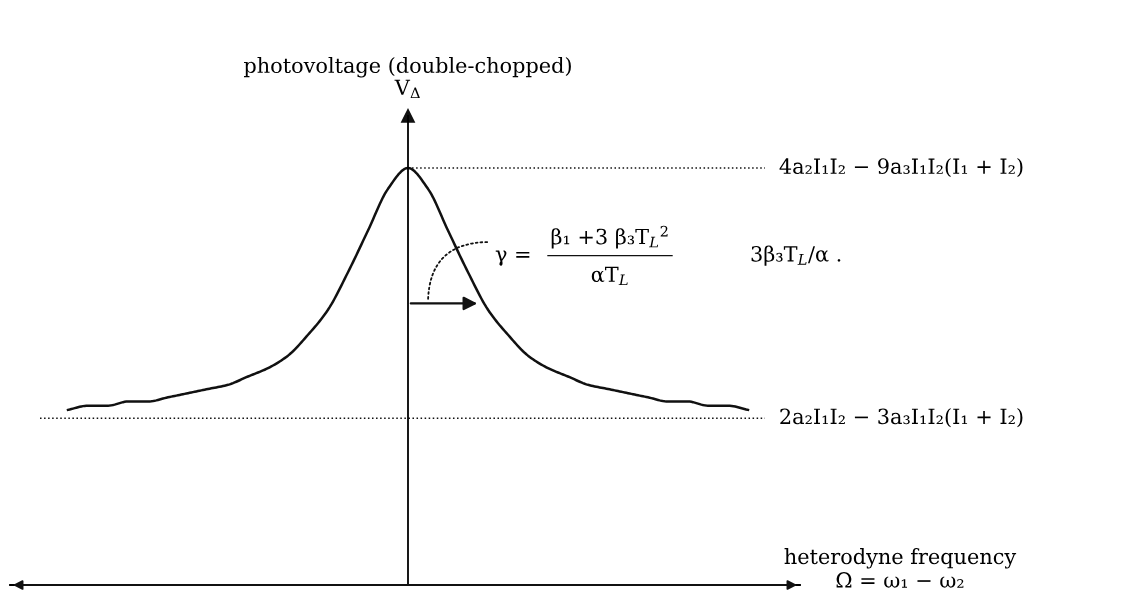  What do you see at coordinates (901, 167) in the screenshot?
I see `ref-line-label: 4a₂I₁I₂ − 9a₃I₁I₂(I₁ + I₂)` at bounding box center [901, 167].